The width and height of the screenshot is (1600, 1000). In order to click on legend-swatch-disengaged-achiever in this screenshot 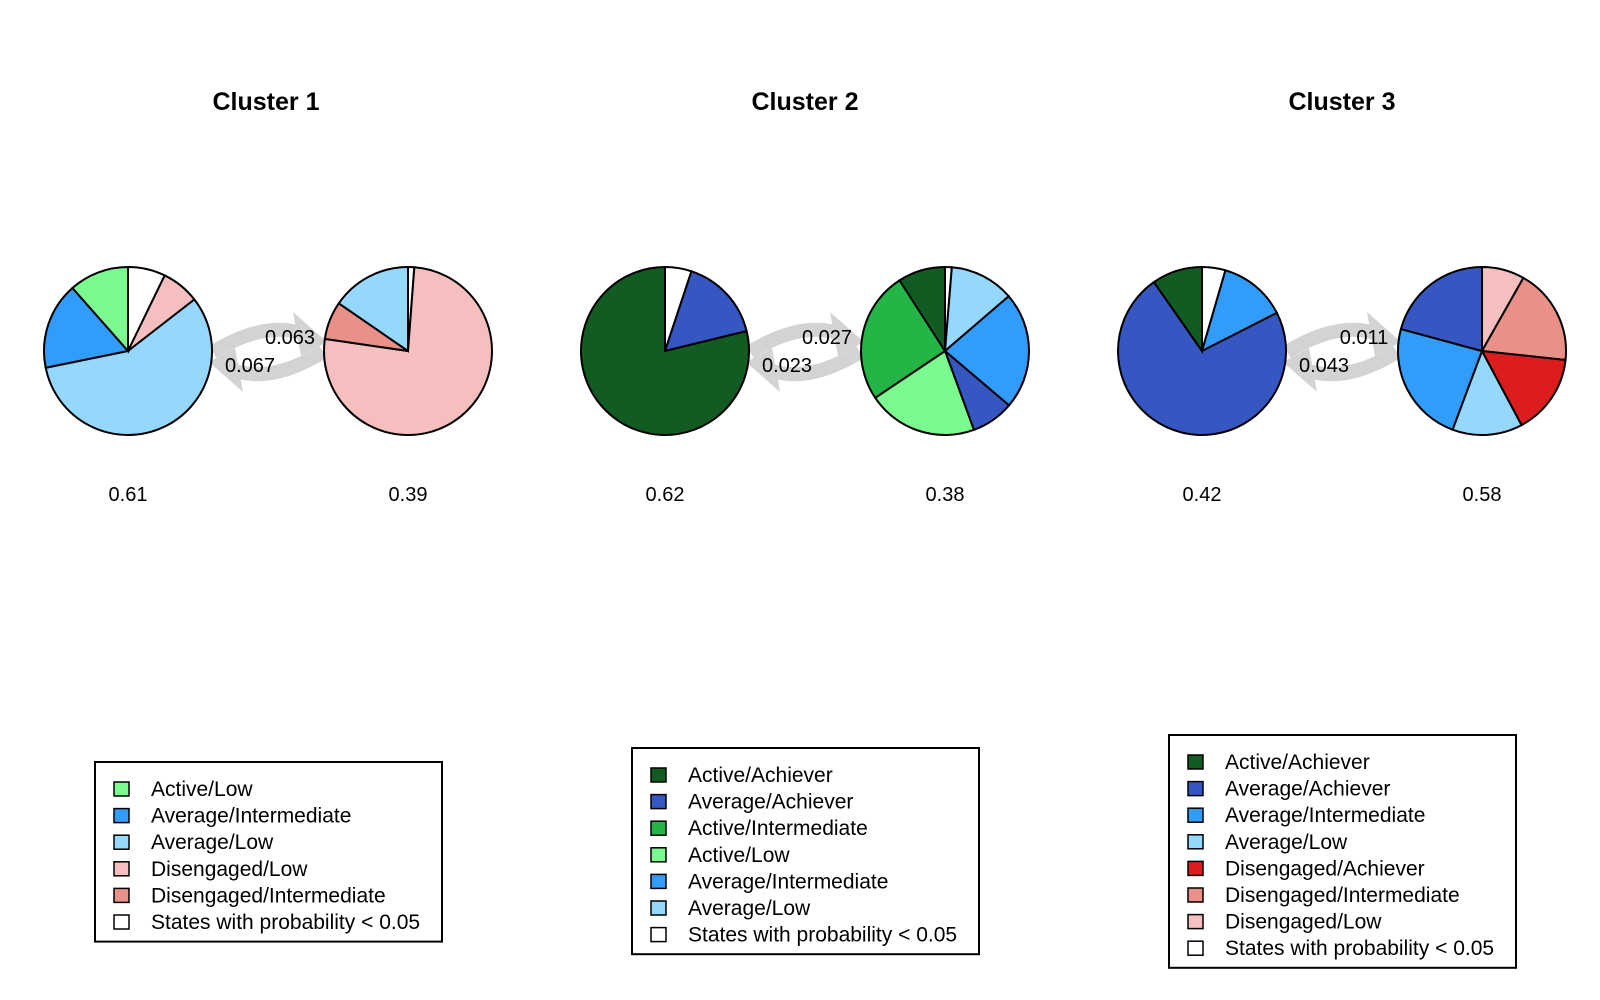, I will do `click(1195, 868)`.